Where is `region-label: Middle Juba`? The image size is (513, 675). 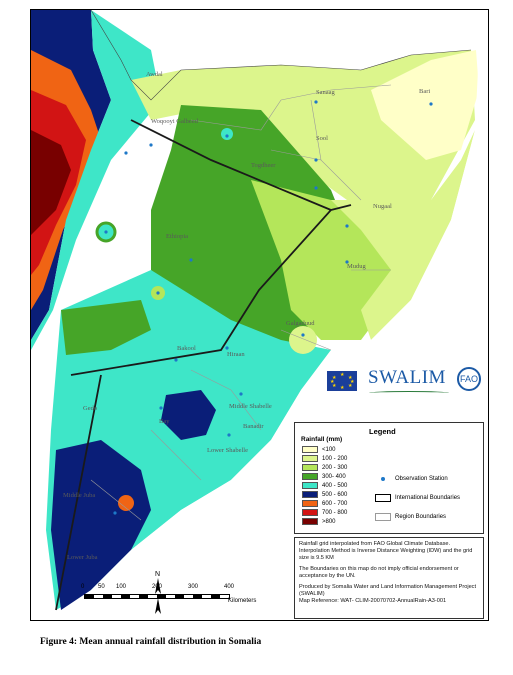
region-label: Middle Juba is located at coordinates (79, 495).